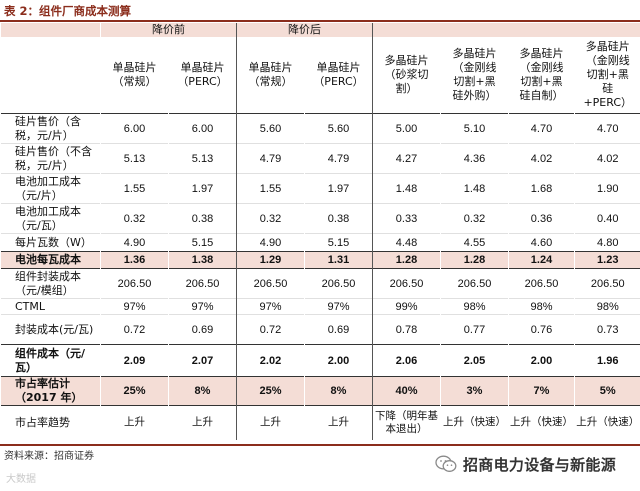  I want to click on table-cell: 1.68, so click(541, 188).